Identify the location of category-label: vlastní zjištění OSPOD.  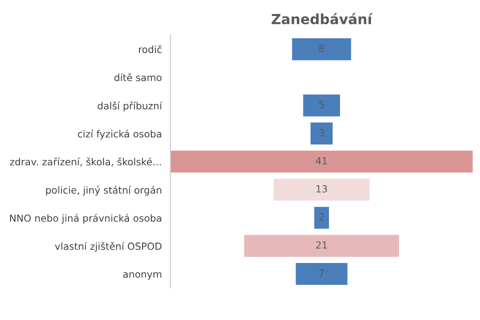
(108, 247).